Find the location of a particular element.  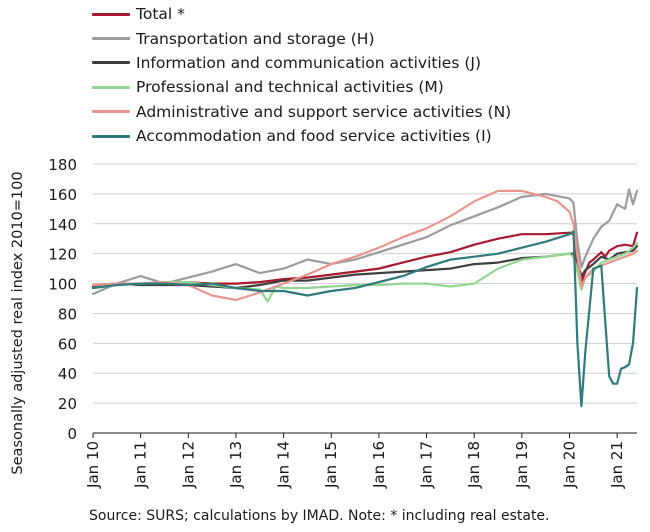

y-axis: 0 20 40 60 80 100 120 140 160 180 is located at coordinates (62, 299).